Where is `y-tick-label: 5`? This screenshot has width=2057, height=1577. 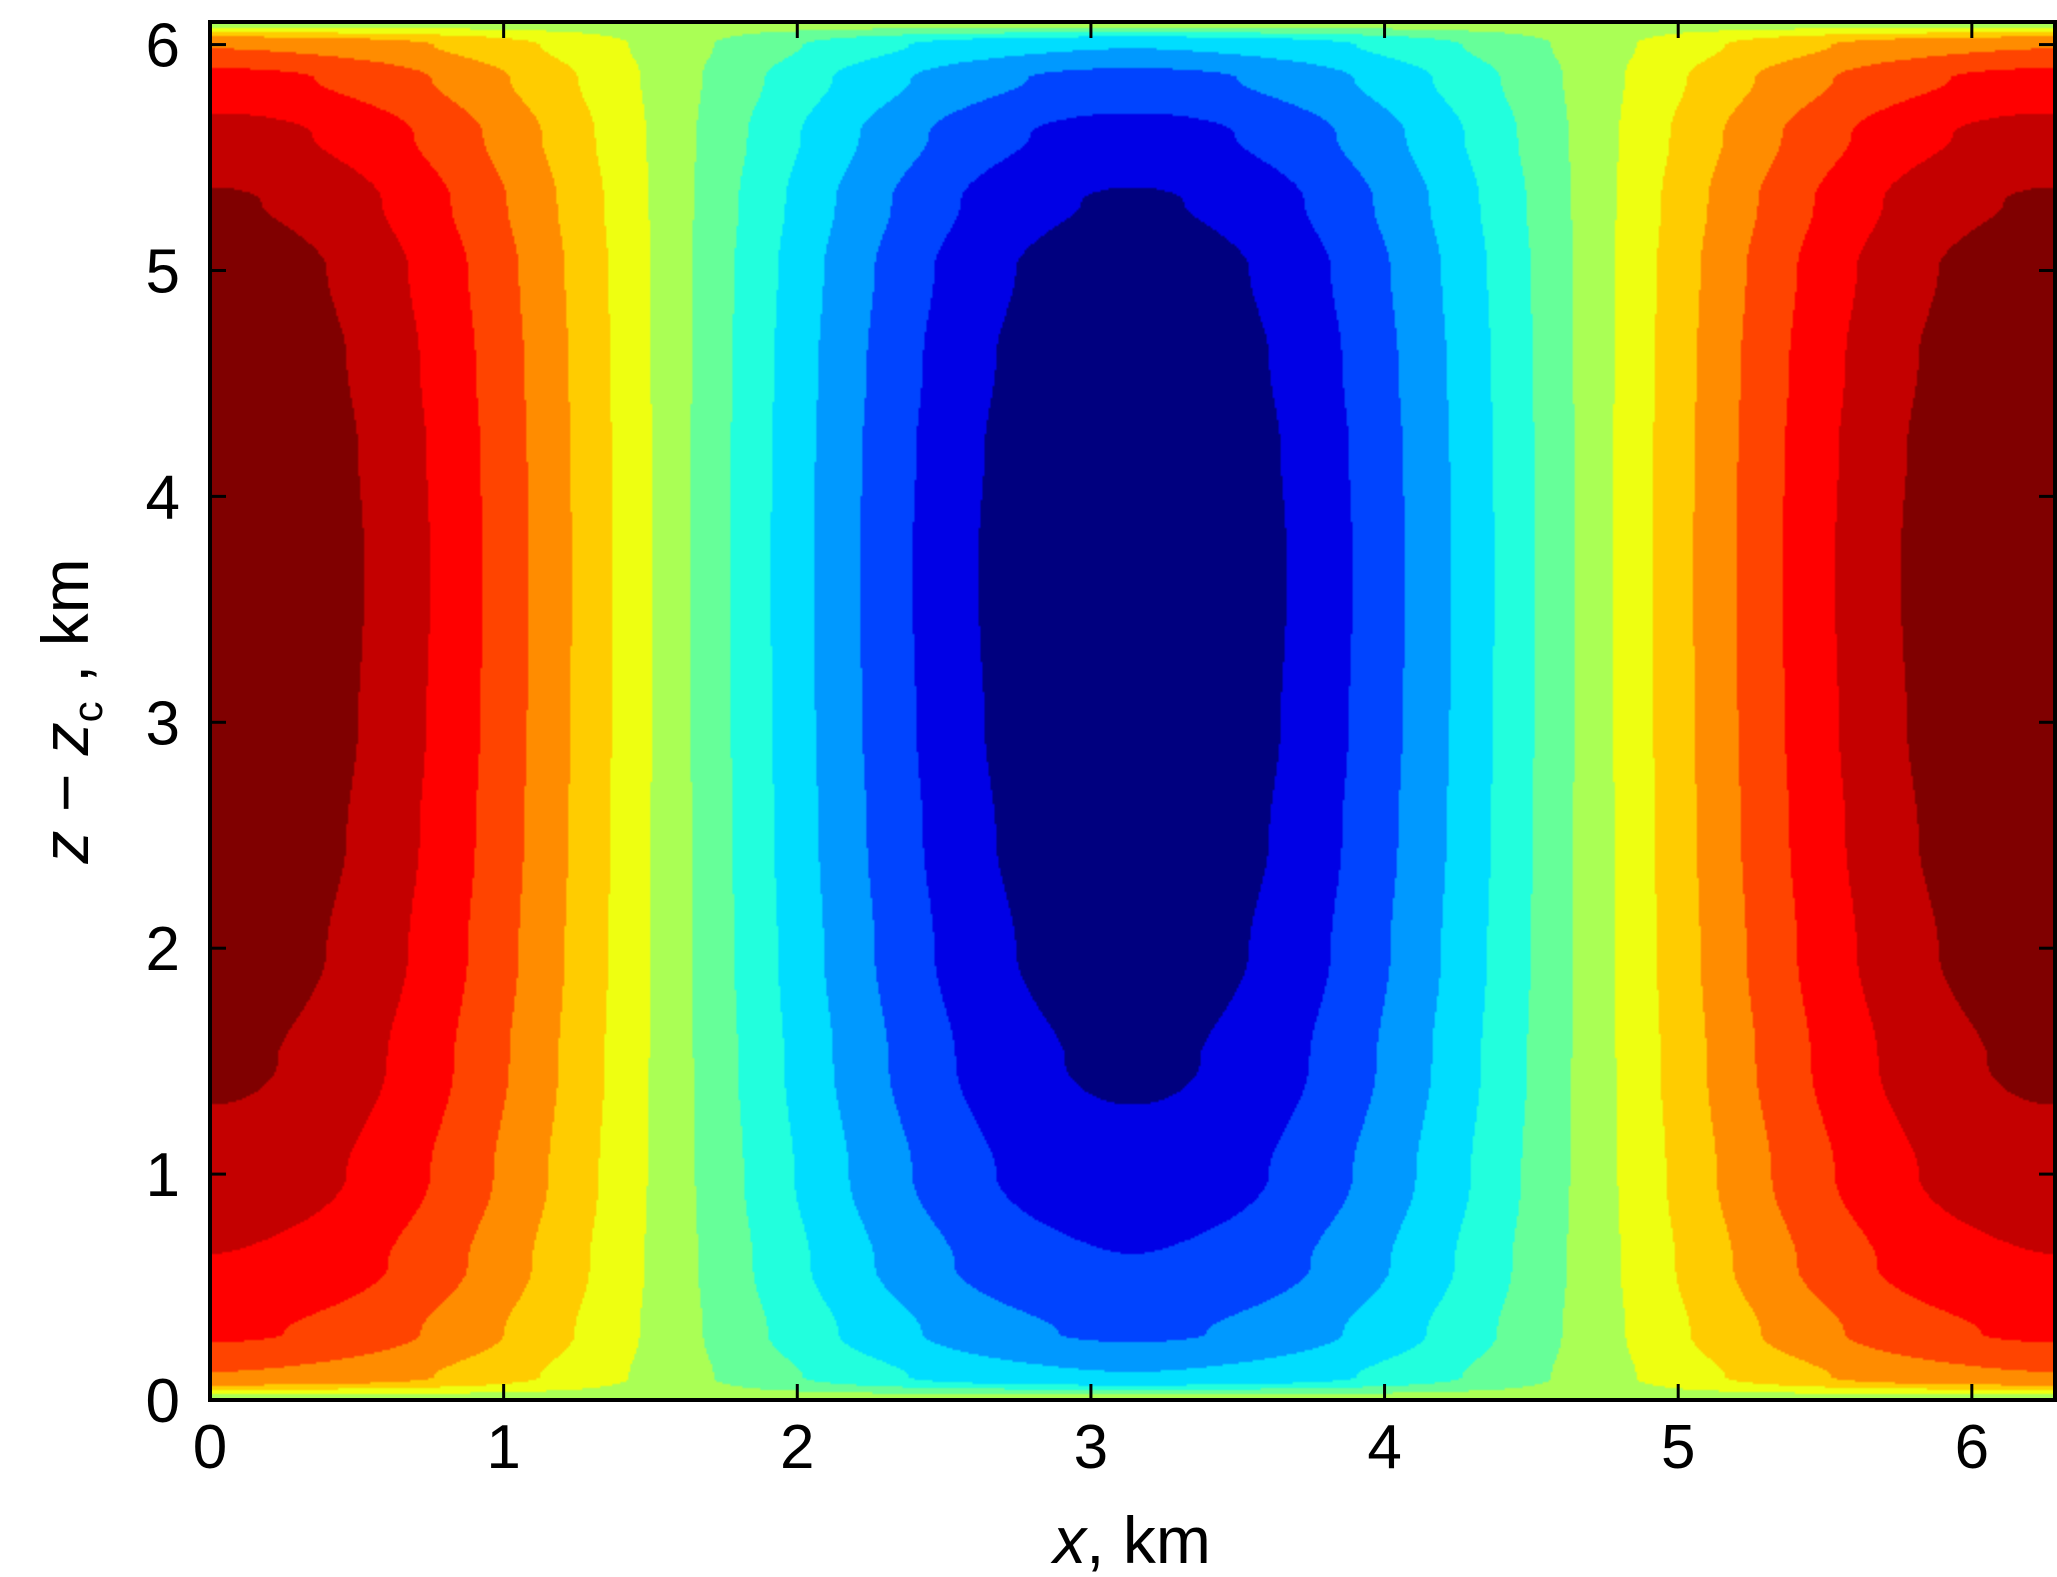
y-tick-label: 5 is located at coordinates (163, 271).